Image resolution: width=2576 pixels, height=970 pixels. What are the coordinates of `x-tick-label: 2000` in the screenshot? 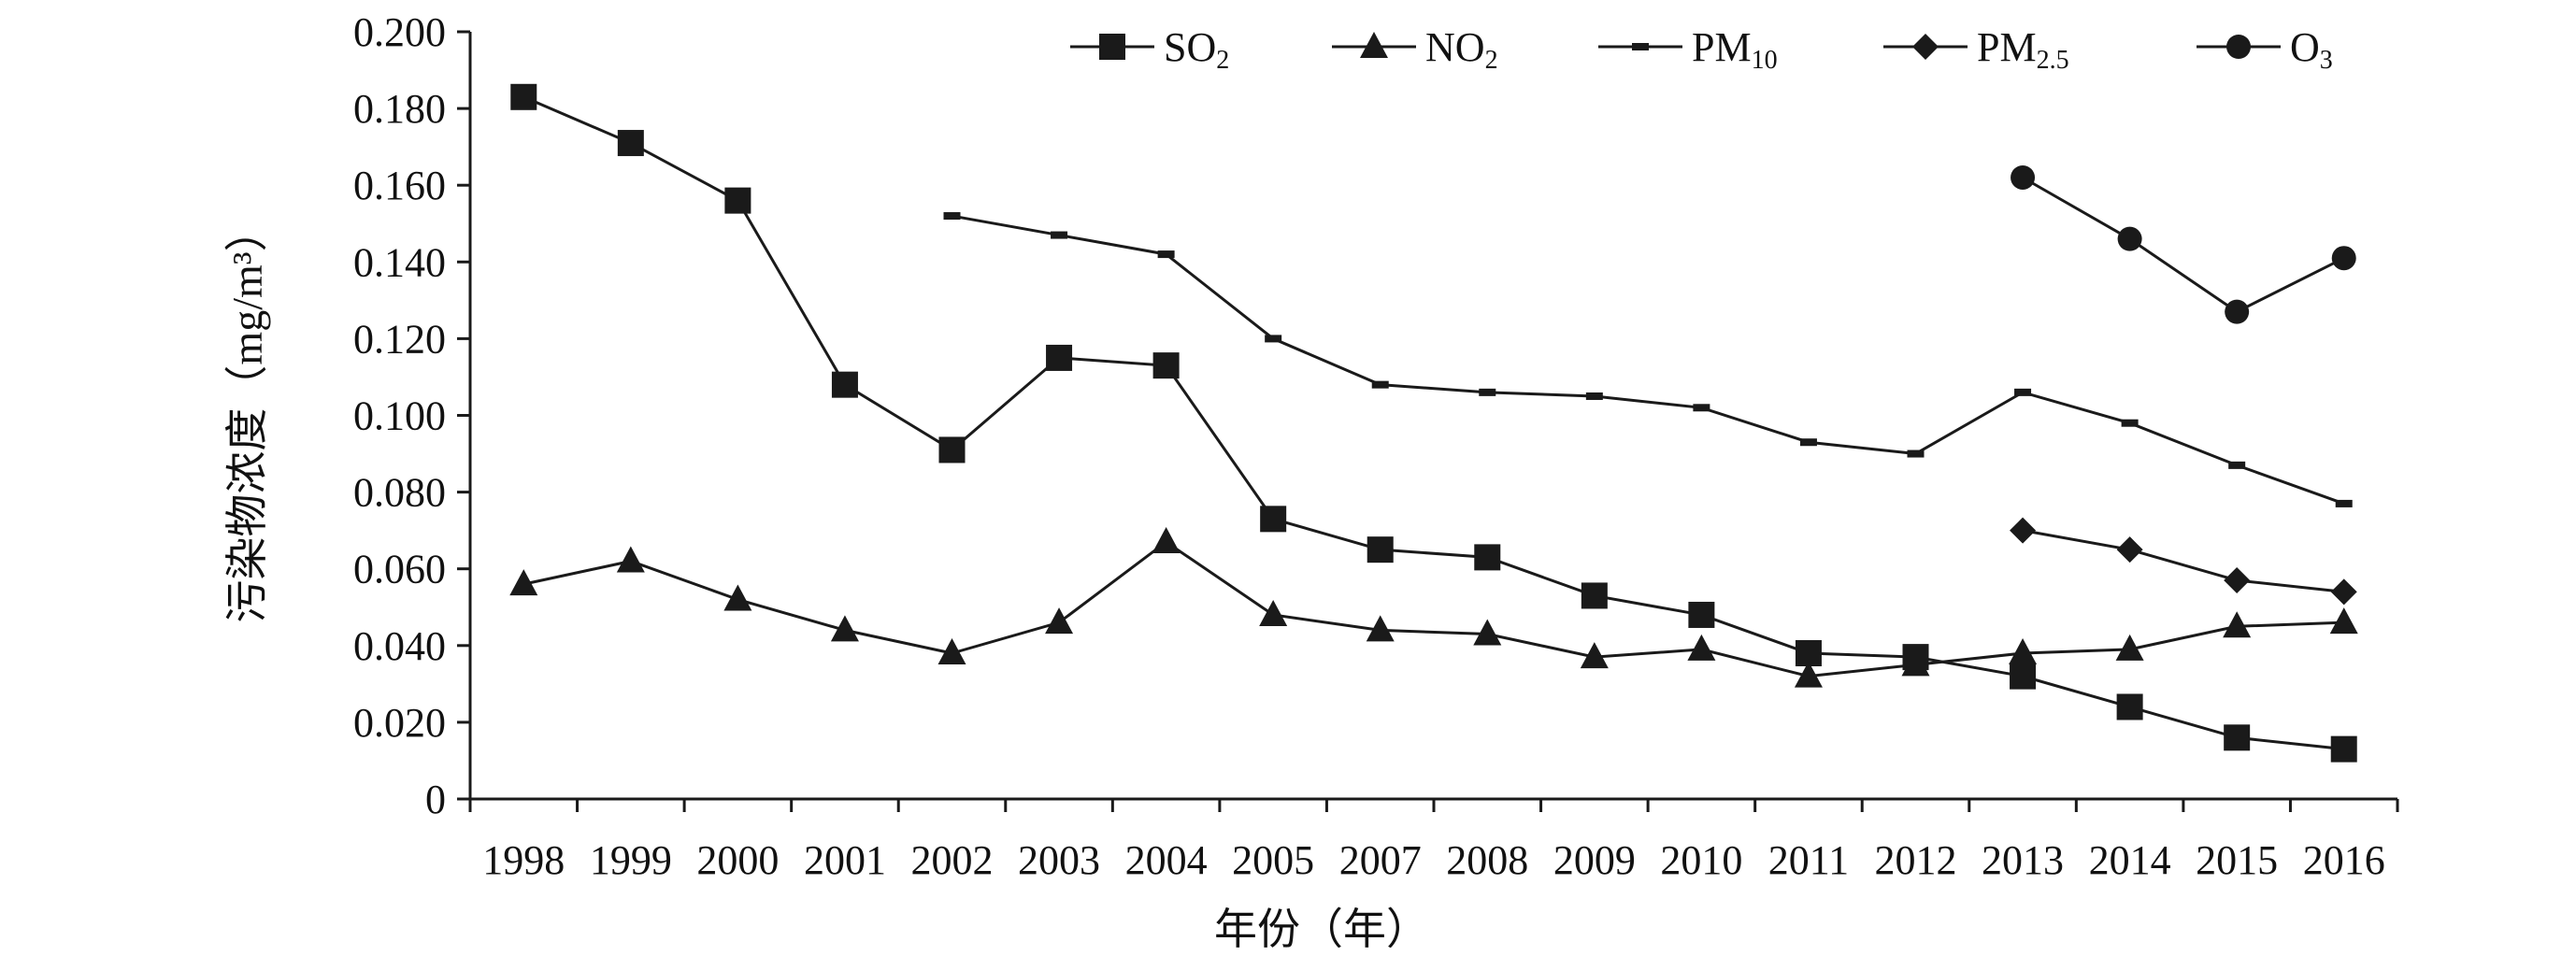 It's located at (737, 860).